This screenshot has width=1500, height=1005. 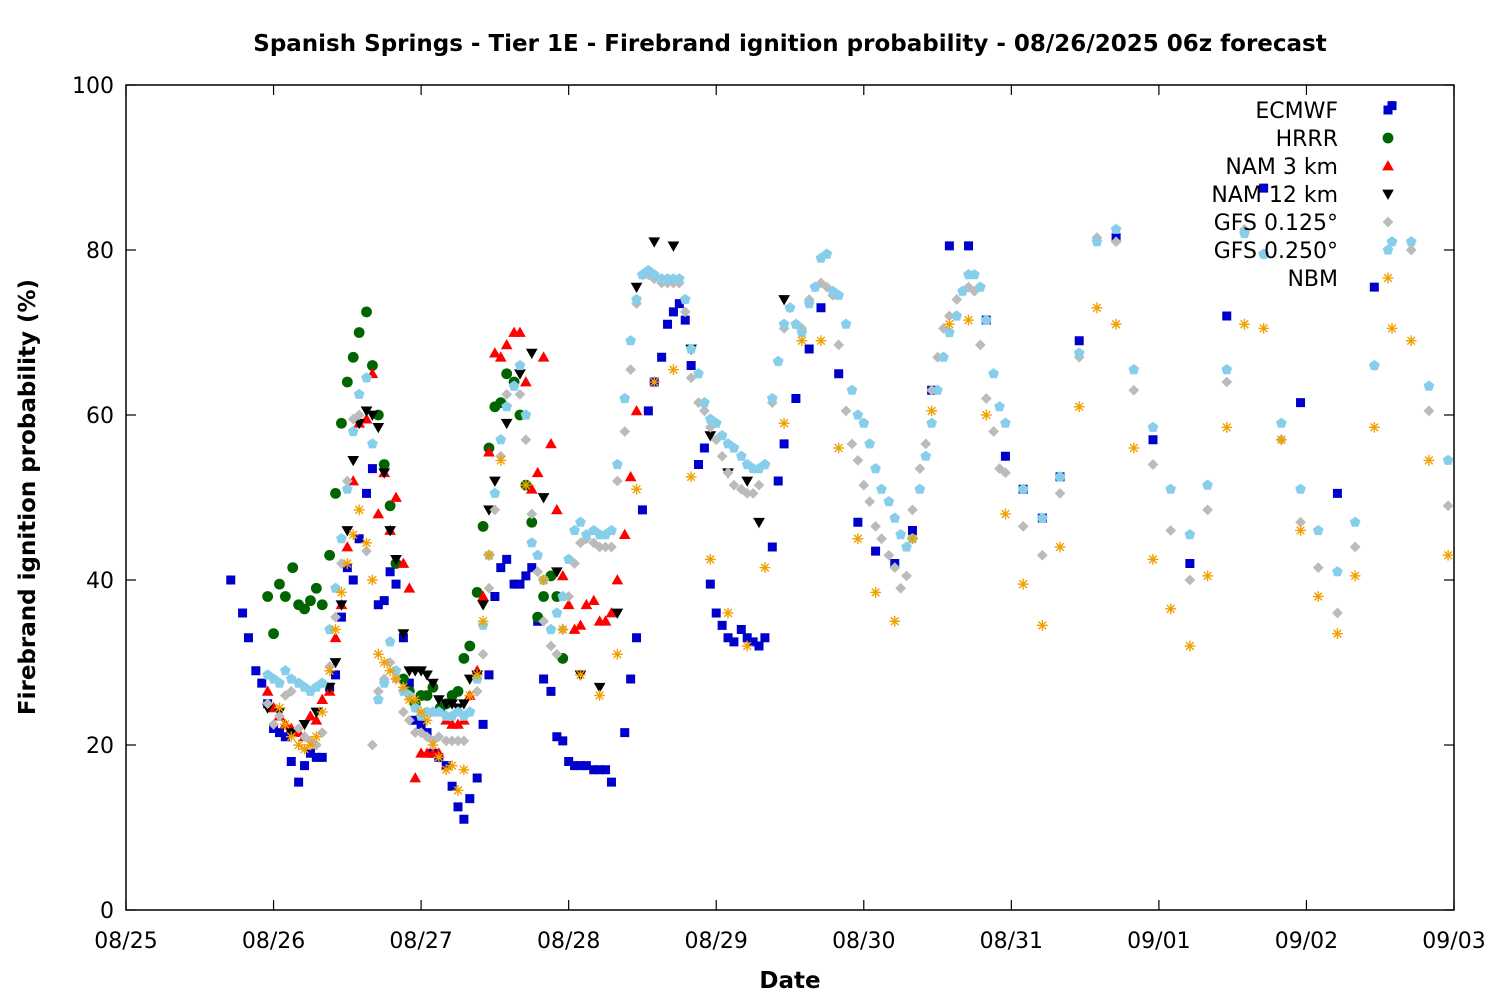 I want to click on x-tick-label: 08/31, so click(x=1011, y=941).